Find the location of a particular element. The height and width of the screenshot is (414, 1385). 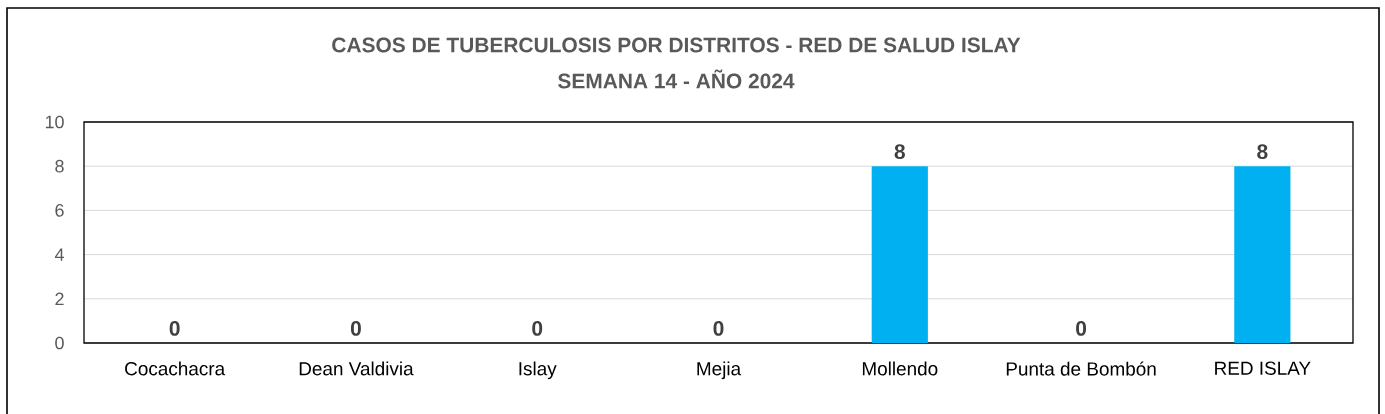

y-tick-label: 4 is located at coordinates (59, 254).